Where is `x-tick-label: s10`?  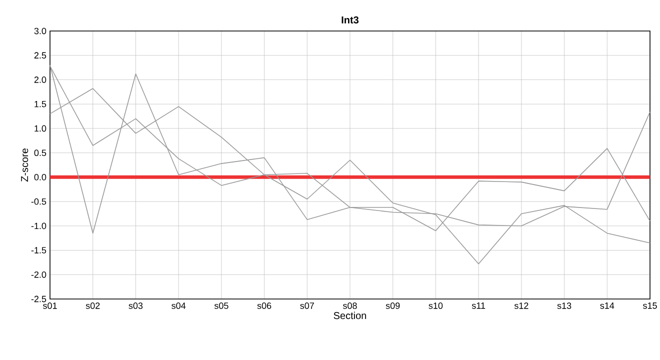 x-tick-label: s10 is located at coordinates (435, 305).